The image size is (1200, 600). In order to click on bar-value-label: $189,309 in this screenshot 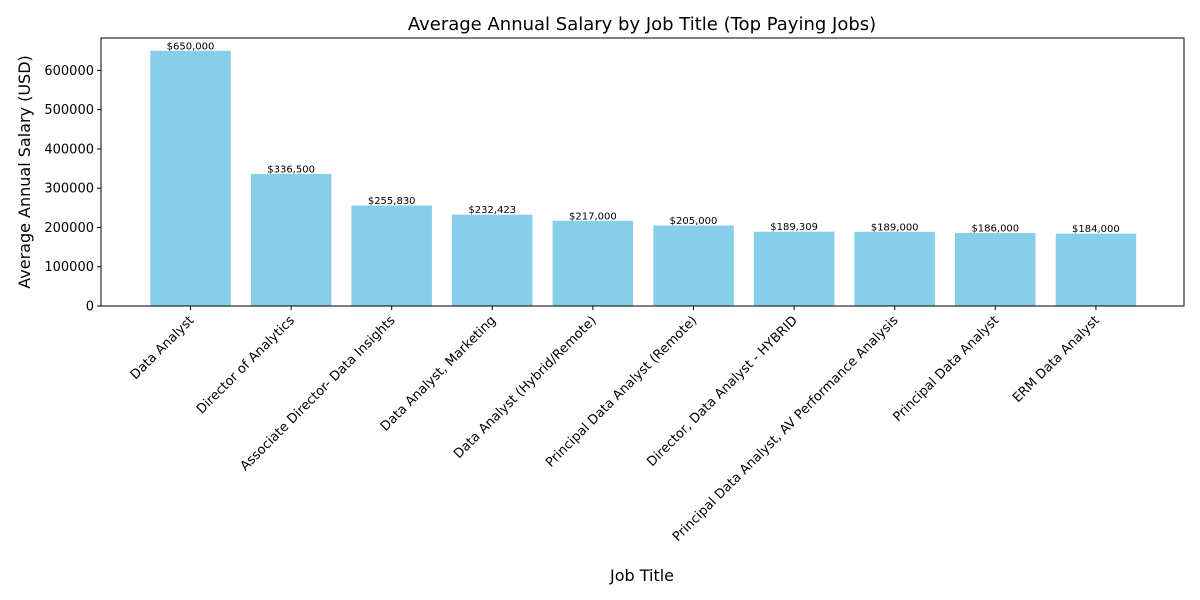, I will do `click(794, 227)`.